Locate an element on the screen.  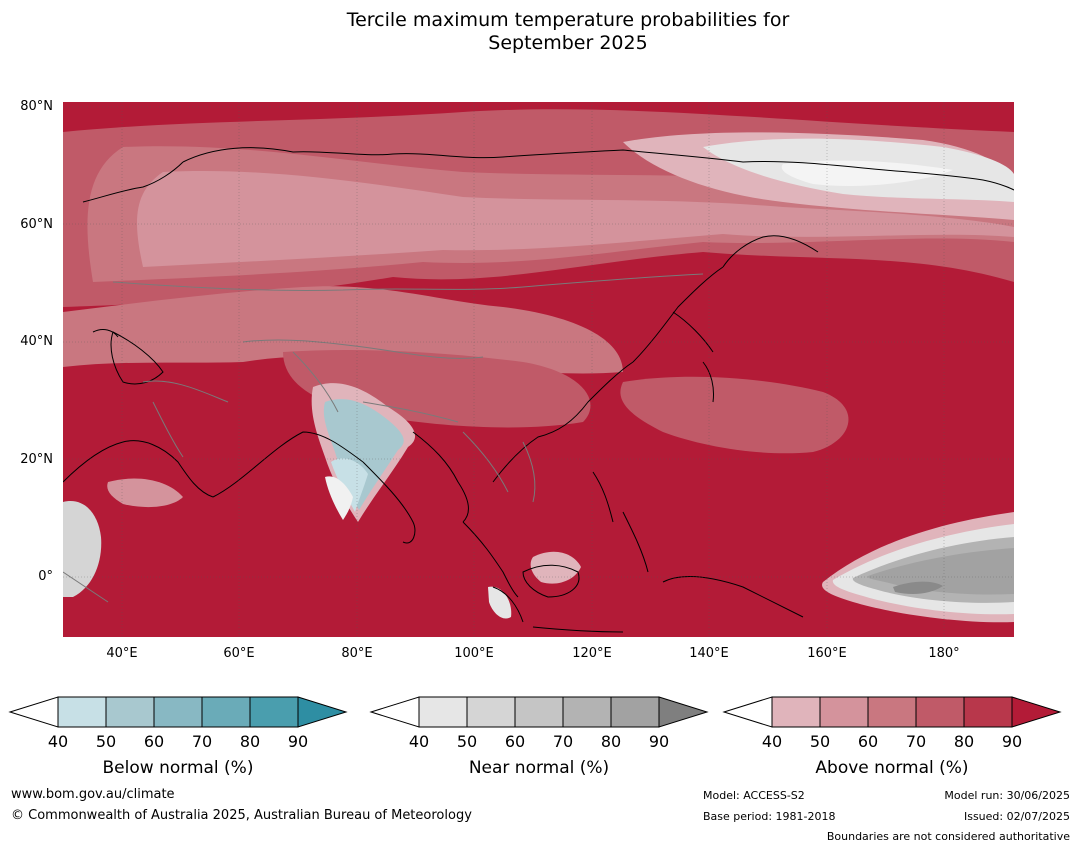
near-normal-90-region-pacific is located at coordinates (918, 587).